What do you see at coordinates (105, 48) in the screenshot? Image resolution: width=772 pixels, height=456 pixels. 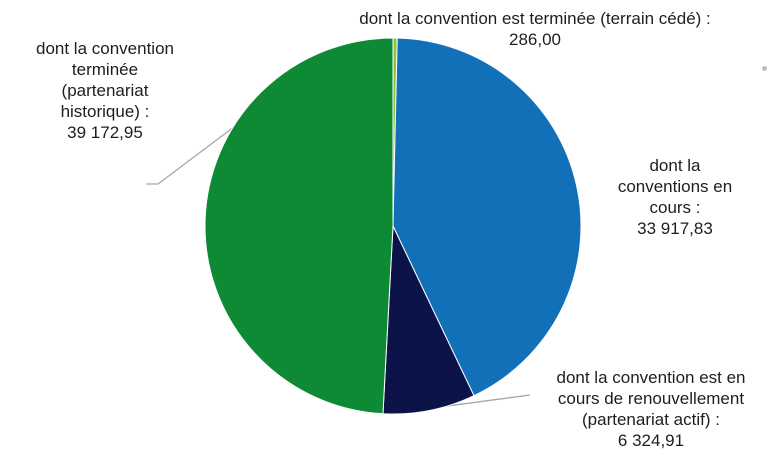 I see `slice-label-line: dont la convention` at bounding box center [105, 48].